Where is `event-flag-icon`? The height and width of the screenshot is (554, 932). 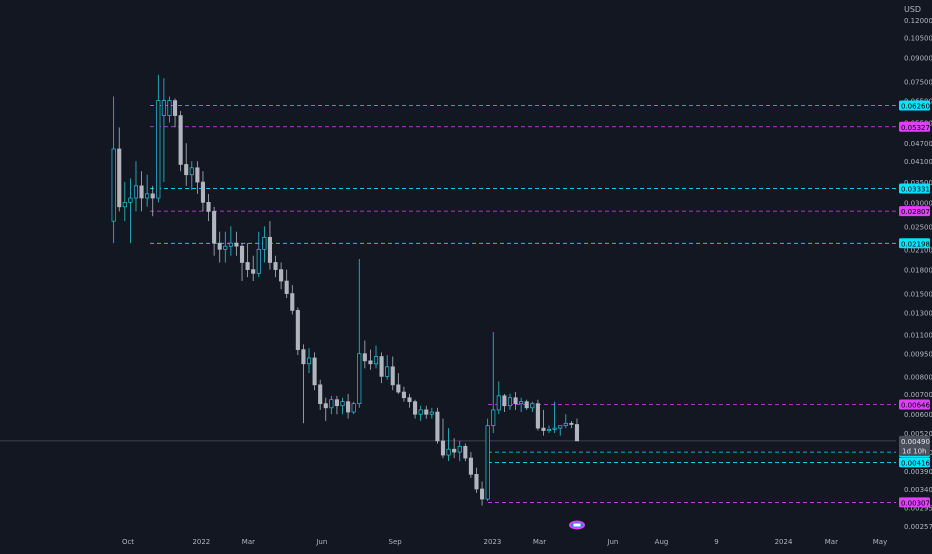 event-flag-icon is located at coordinates (577, 525).